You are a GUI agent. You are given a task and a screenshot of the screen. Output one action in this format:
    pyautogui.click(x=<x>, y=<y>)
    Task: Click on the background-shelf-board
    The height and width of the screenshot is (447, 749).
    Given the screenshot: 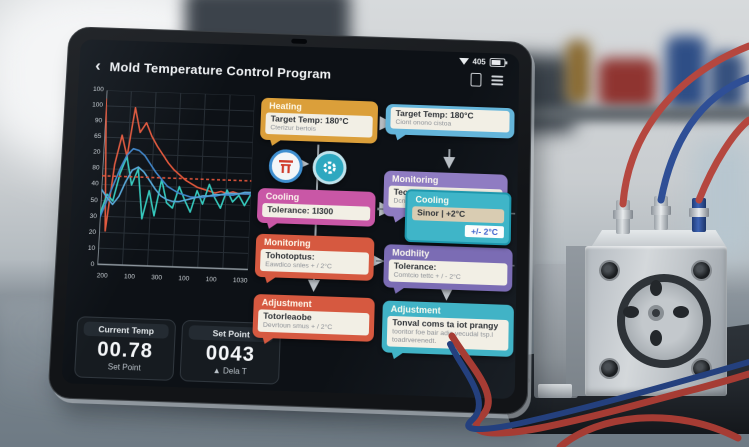 What is the action you would take?
    pyautogui.click(x=623, y=114)
    